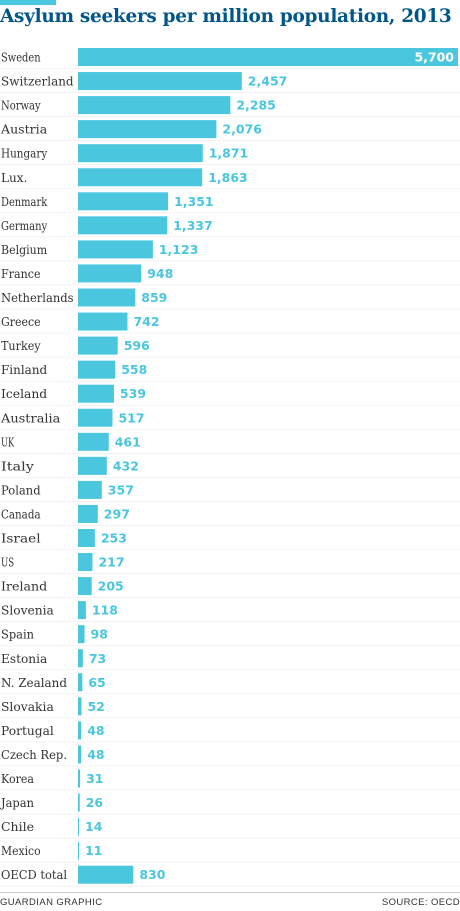 The image size is (460, 911). I want to click on value-label: 26, so click(95, 802).